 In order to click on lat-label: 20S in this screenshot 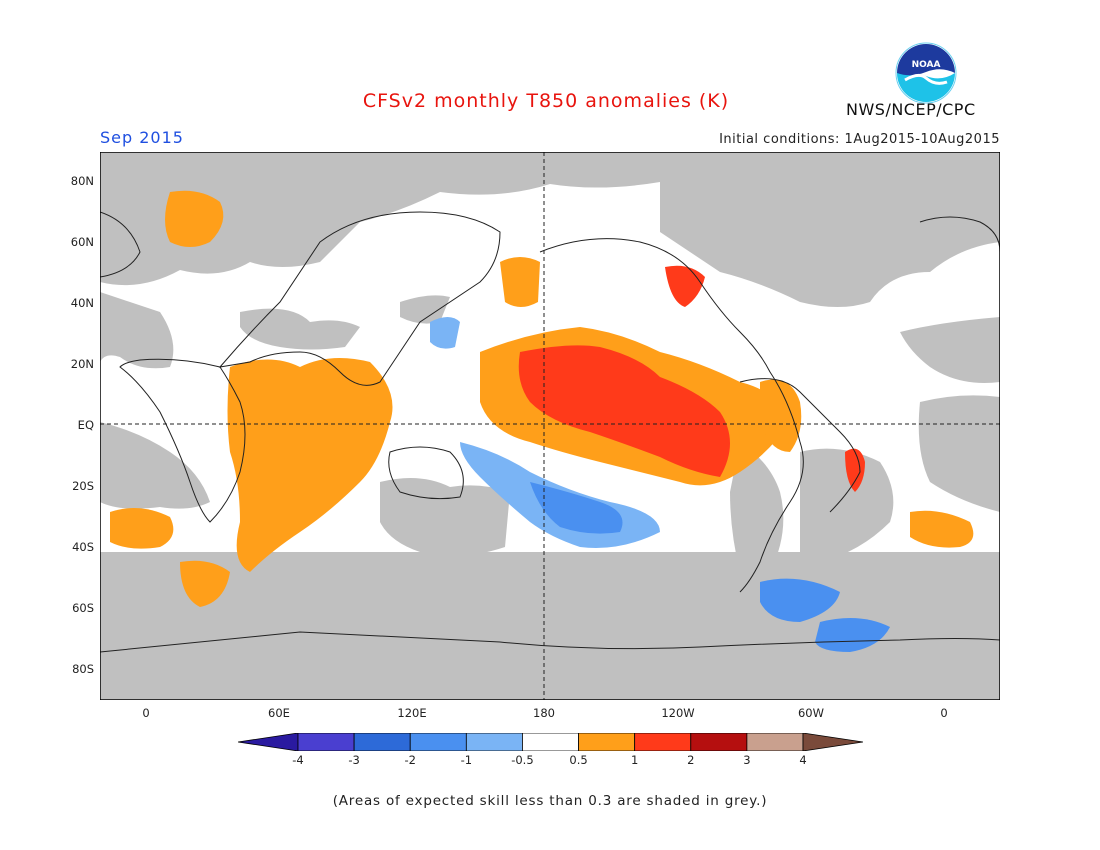, I will do `click(83, 486)`.